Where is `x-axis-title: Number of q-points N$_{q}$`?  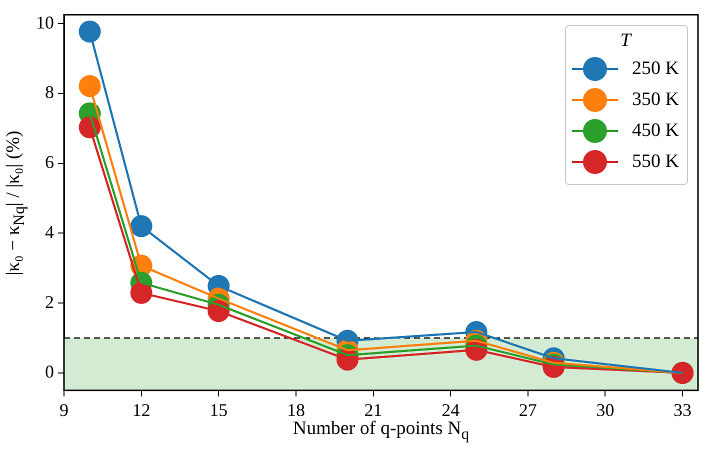
x-axis-title: Number of q-points N$_{q}$ is located at coordinates (381, 431).